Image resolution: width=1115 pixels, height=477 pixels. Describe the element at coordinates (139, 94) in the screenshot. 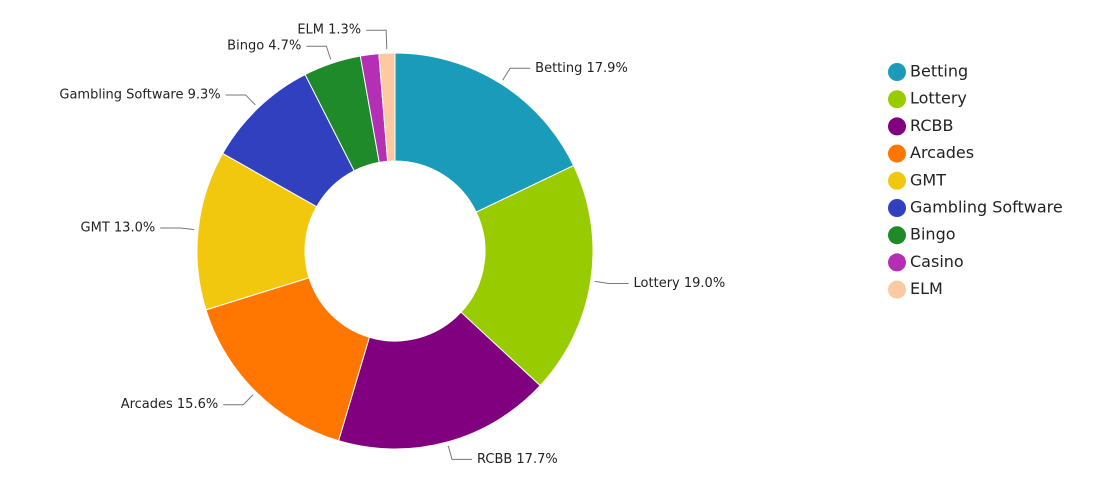

I see `data-label: Gambling Software 9.3%` at that location.